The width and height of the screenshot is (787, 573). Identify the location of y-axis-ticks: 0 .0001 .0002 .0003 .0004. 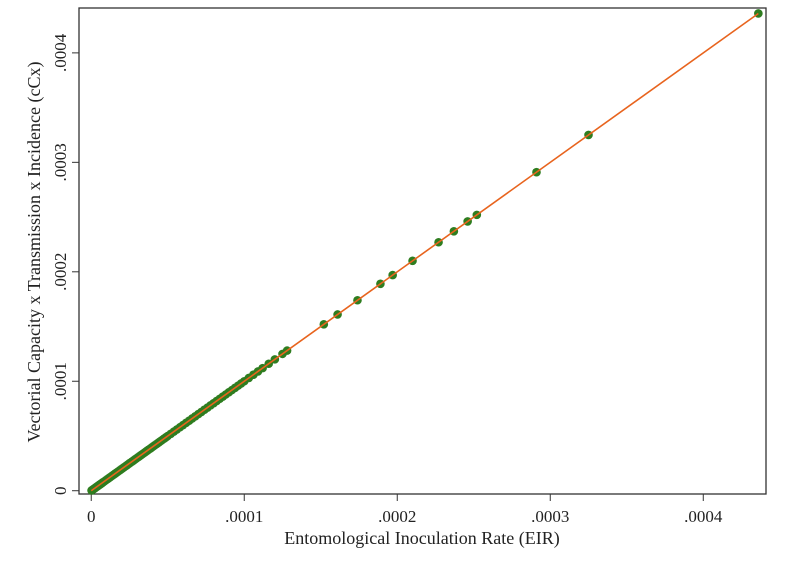
(65, 264).